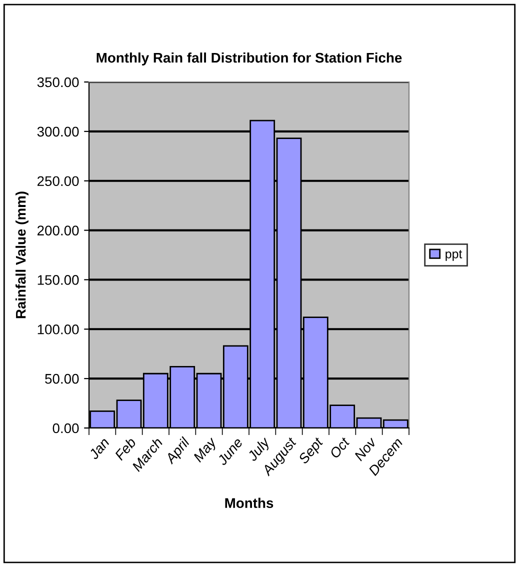 The width and height of the screenshot is (519, 567). Describe the element at coordinates (58, 231) in the screenshot. I see `y-tick-label: 200.00` at that location.